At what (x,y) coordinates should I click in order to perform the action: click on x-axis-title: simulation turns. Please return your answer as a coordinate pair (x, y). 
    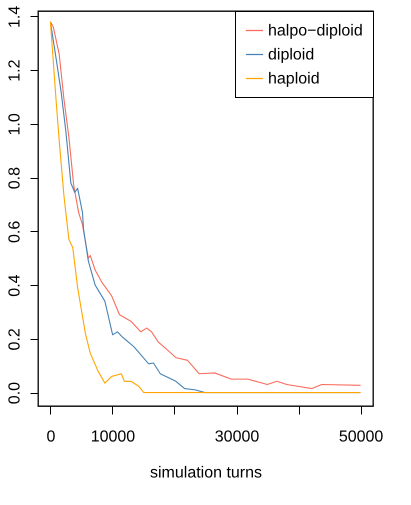
    Looking at the image, I should click on (206, 473).